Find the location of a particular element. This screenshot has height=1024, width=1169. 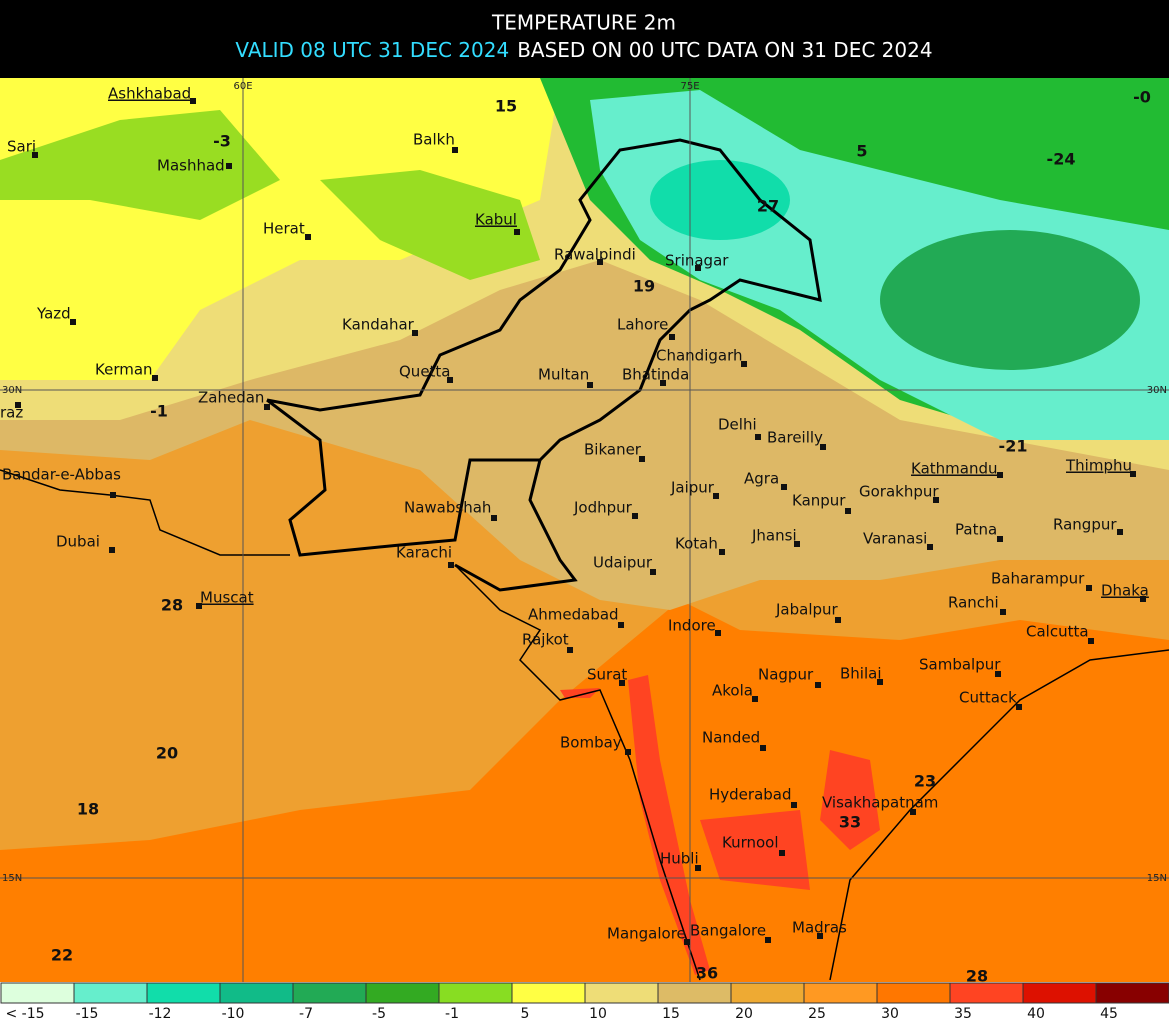

city-label: Dubai is located at coordinates (78, 542).